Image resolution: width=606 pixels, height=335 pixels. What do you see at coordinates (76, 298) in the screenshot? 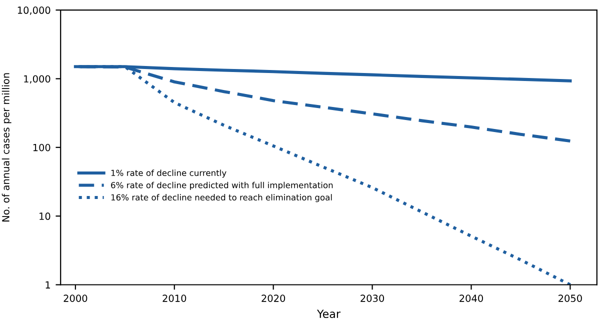
I see `x-tick-label: 2000` at bounding box center [76, 298].